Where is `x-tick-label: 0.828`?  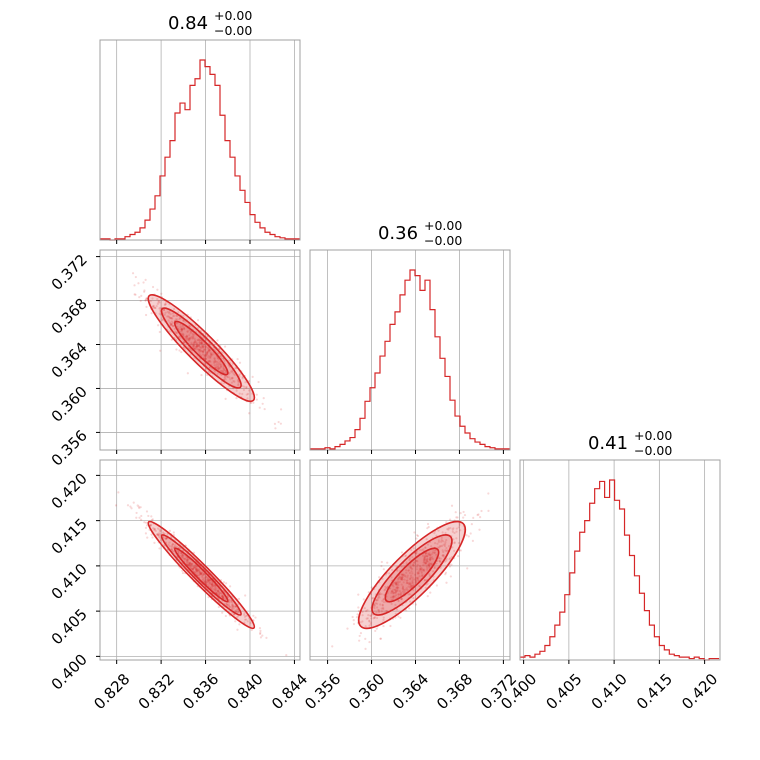 x-tick-label: 0.828 is located at coordinates (111, 691).